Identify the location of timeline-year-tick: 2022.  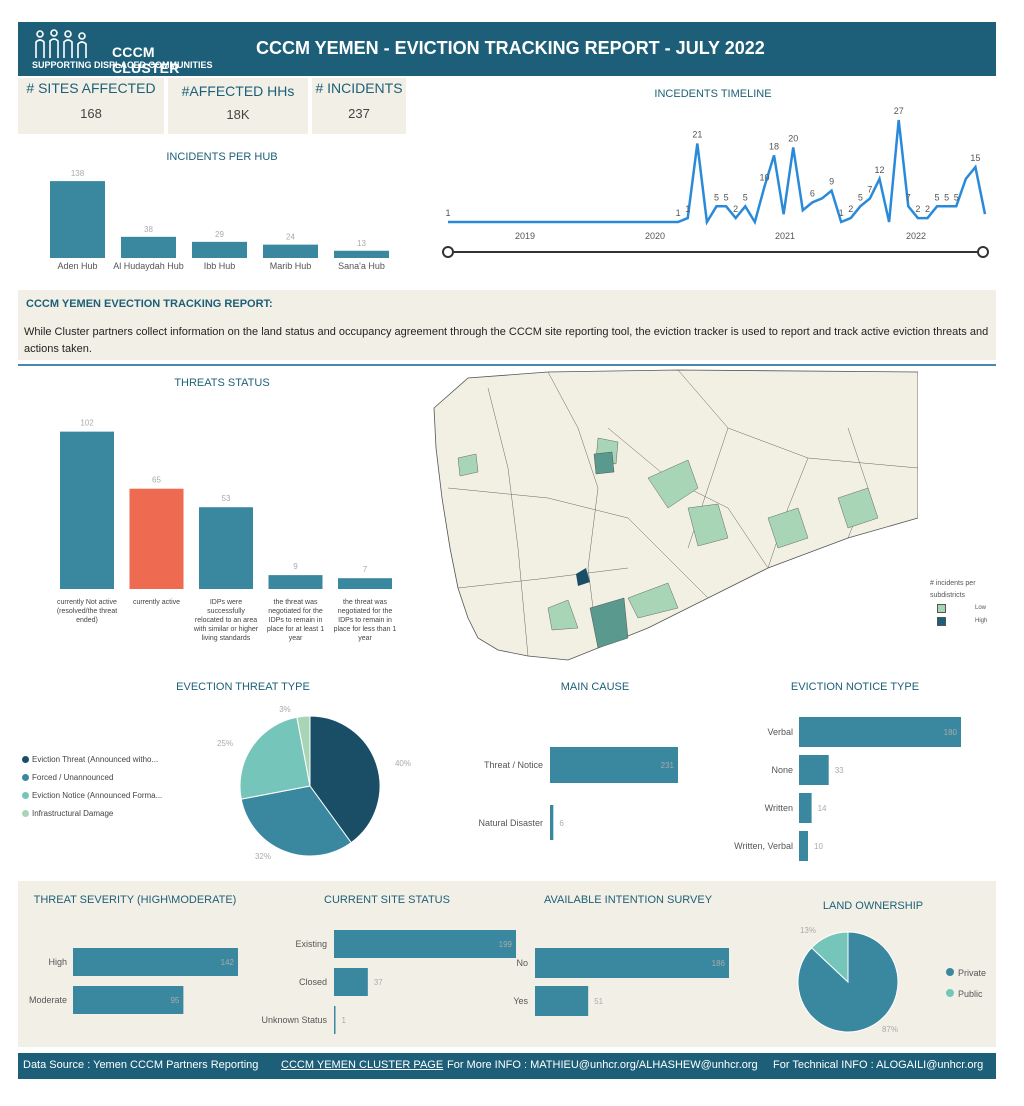
(916, 236).